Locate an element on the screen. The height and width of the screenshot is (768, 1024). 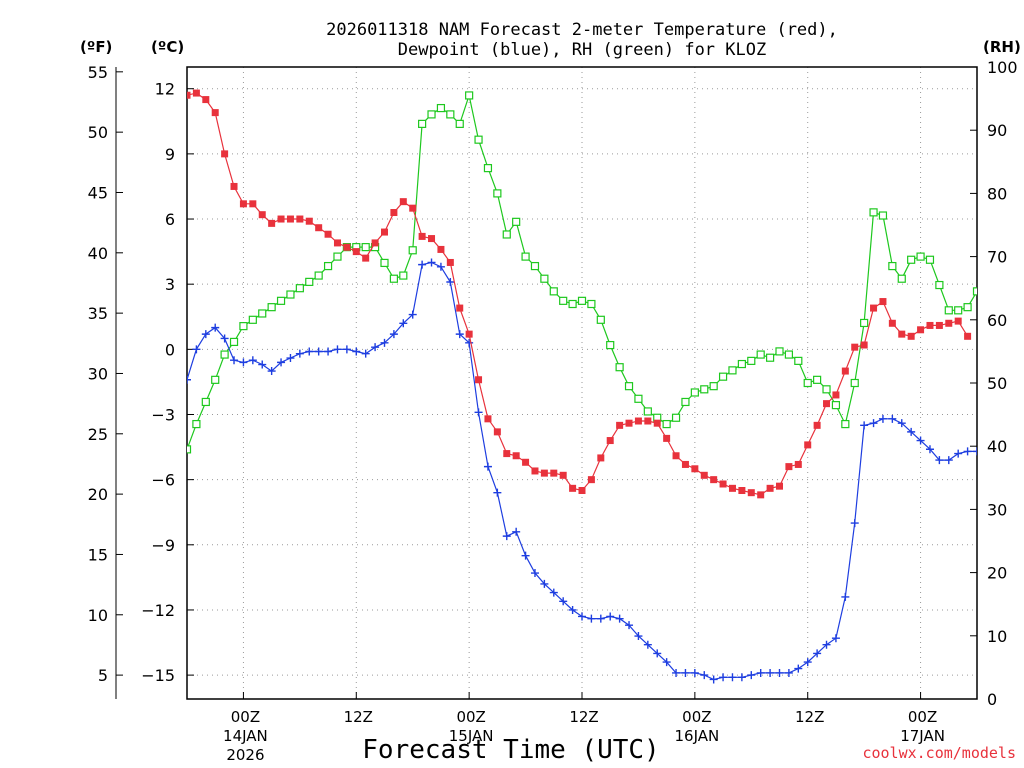
time-tick-label: 12Z is located at coordinates (583, 717).